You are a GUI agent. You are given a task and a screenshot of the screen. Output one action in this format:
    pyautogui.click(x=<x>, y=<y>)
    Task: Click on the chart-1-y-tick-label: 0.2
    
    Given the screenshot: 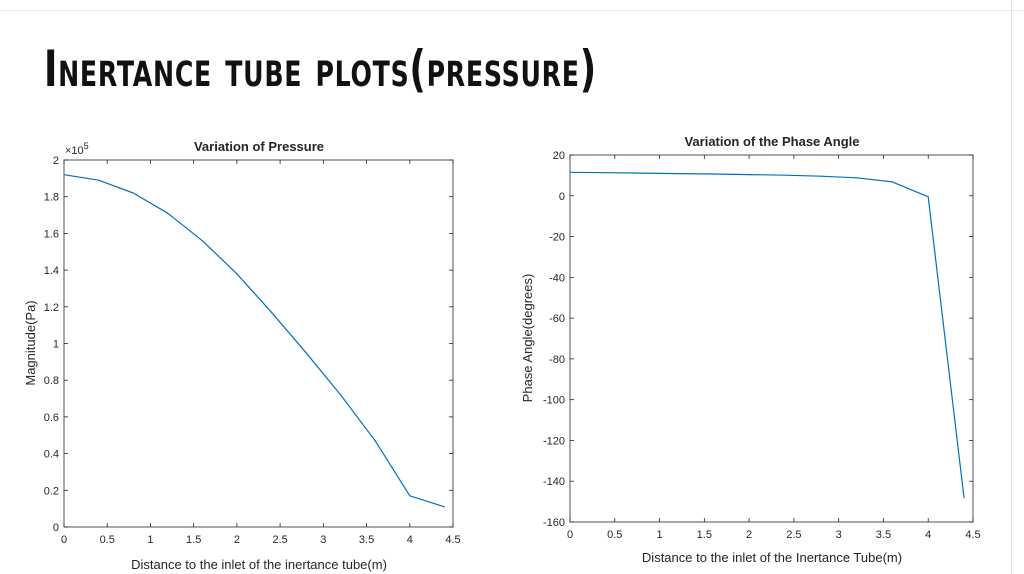 What is the action you would take?
    pyautogui.click(x=51, y=491)
    